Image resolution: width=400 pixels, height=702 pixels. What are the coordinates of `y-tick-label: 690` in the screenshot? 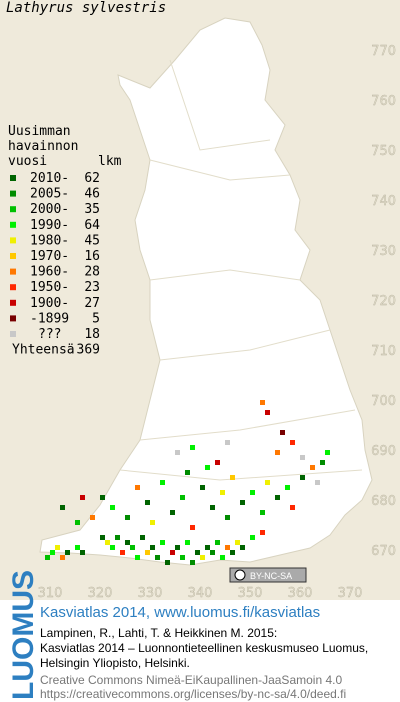 It's located at (383, 451).